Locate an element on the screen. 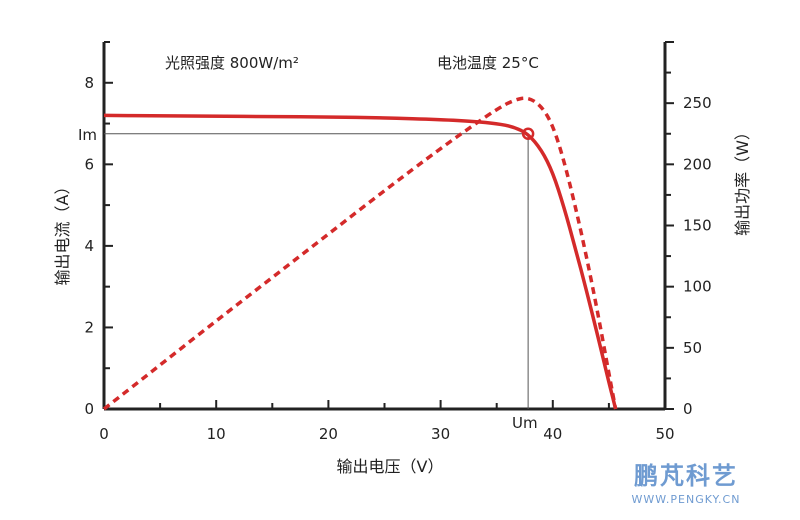 Image resolution: width=800 pixels, height=520 pixels. um-label: Um is located at coordinates (525, 423).